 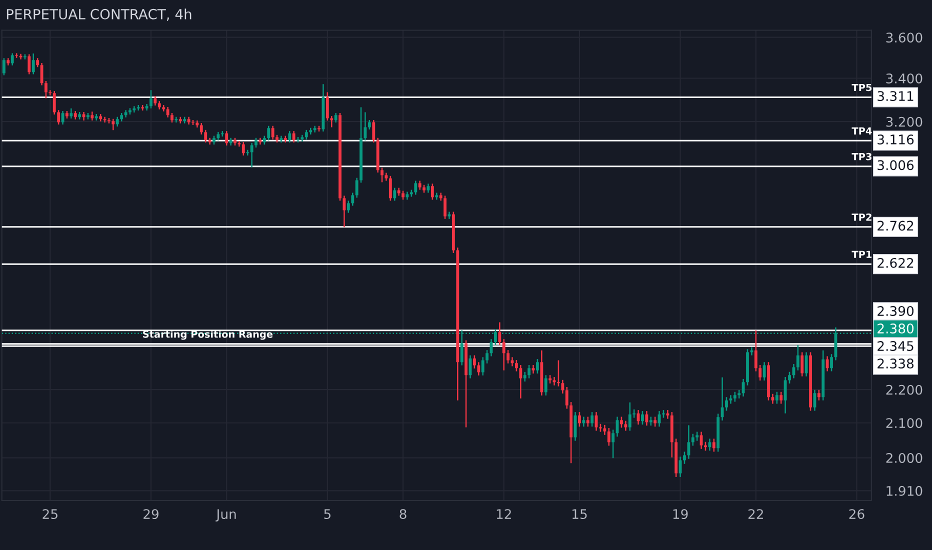 What do you see at coordinates (327, 514) in the screenshot?
I see `x-tick-label: 5` at bounding box center [327, 514].